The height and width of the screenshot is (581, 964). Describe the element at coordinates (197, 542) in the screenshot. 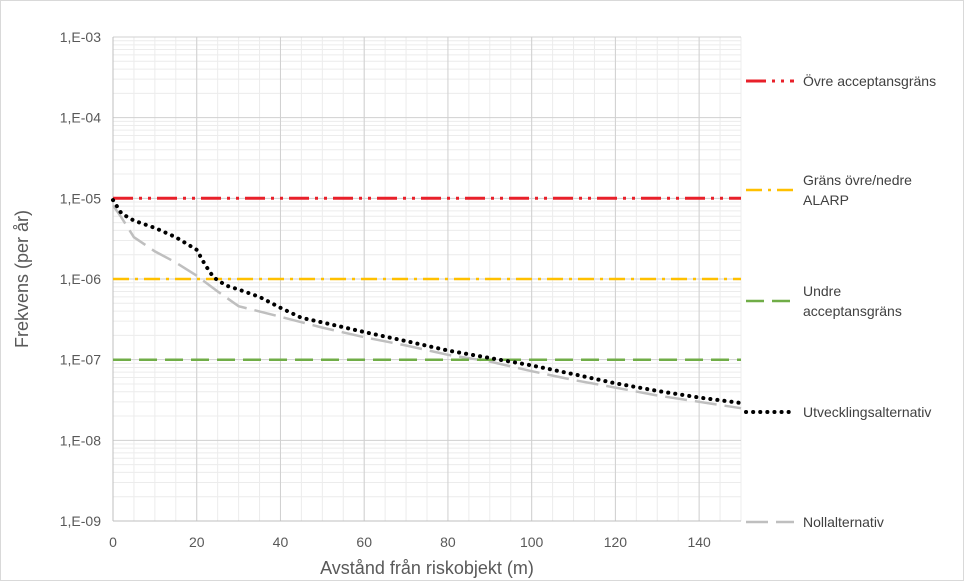

I see `x-tick-label: 20` at that location.